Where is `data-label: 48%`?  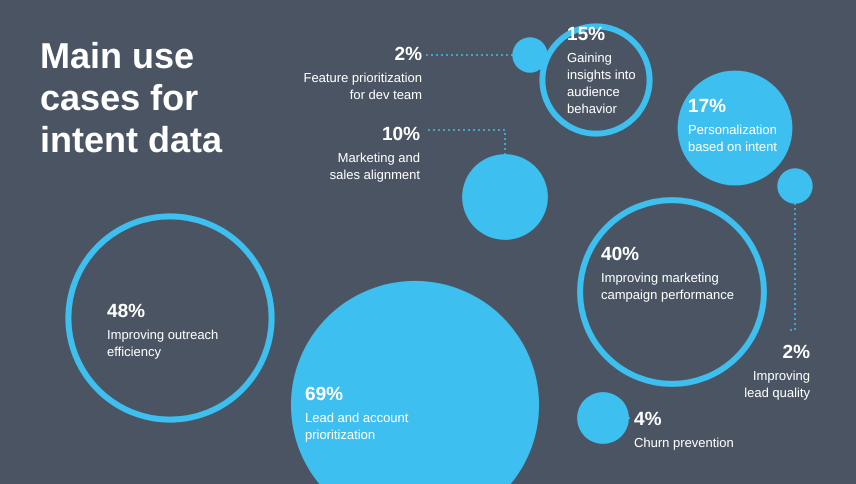
data-label: 48% is located at coordinates (126, 311).